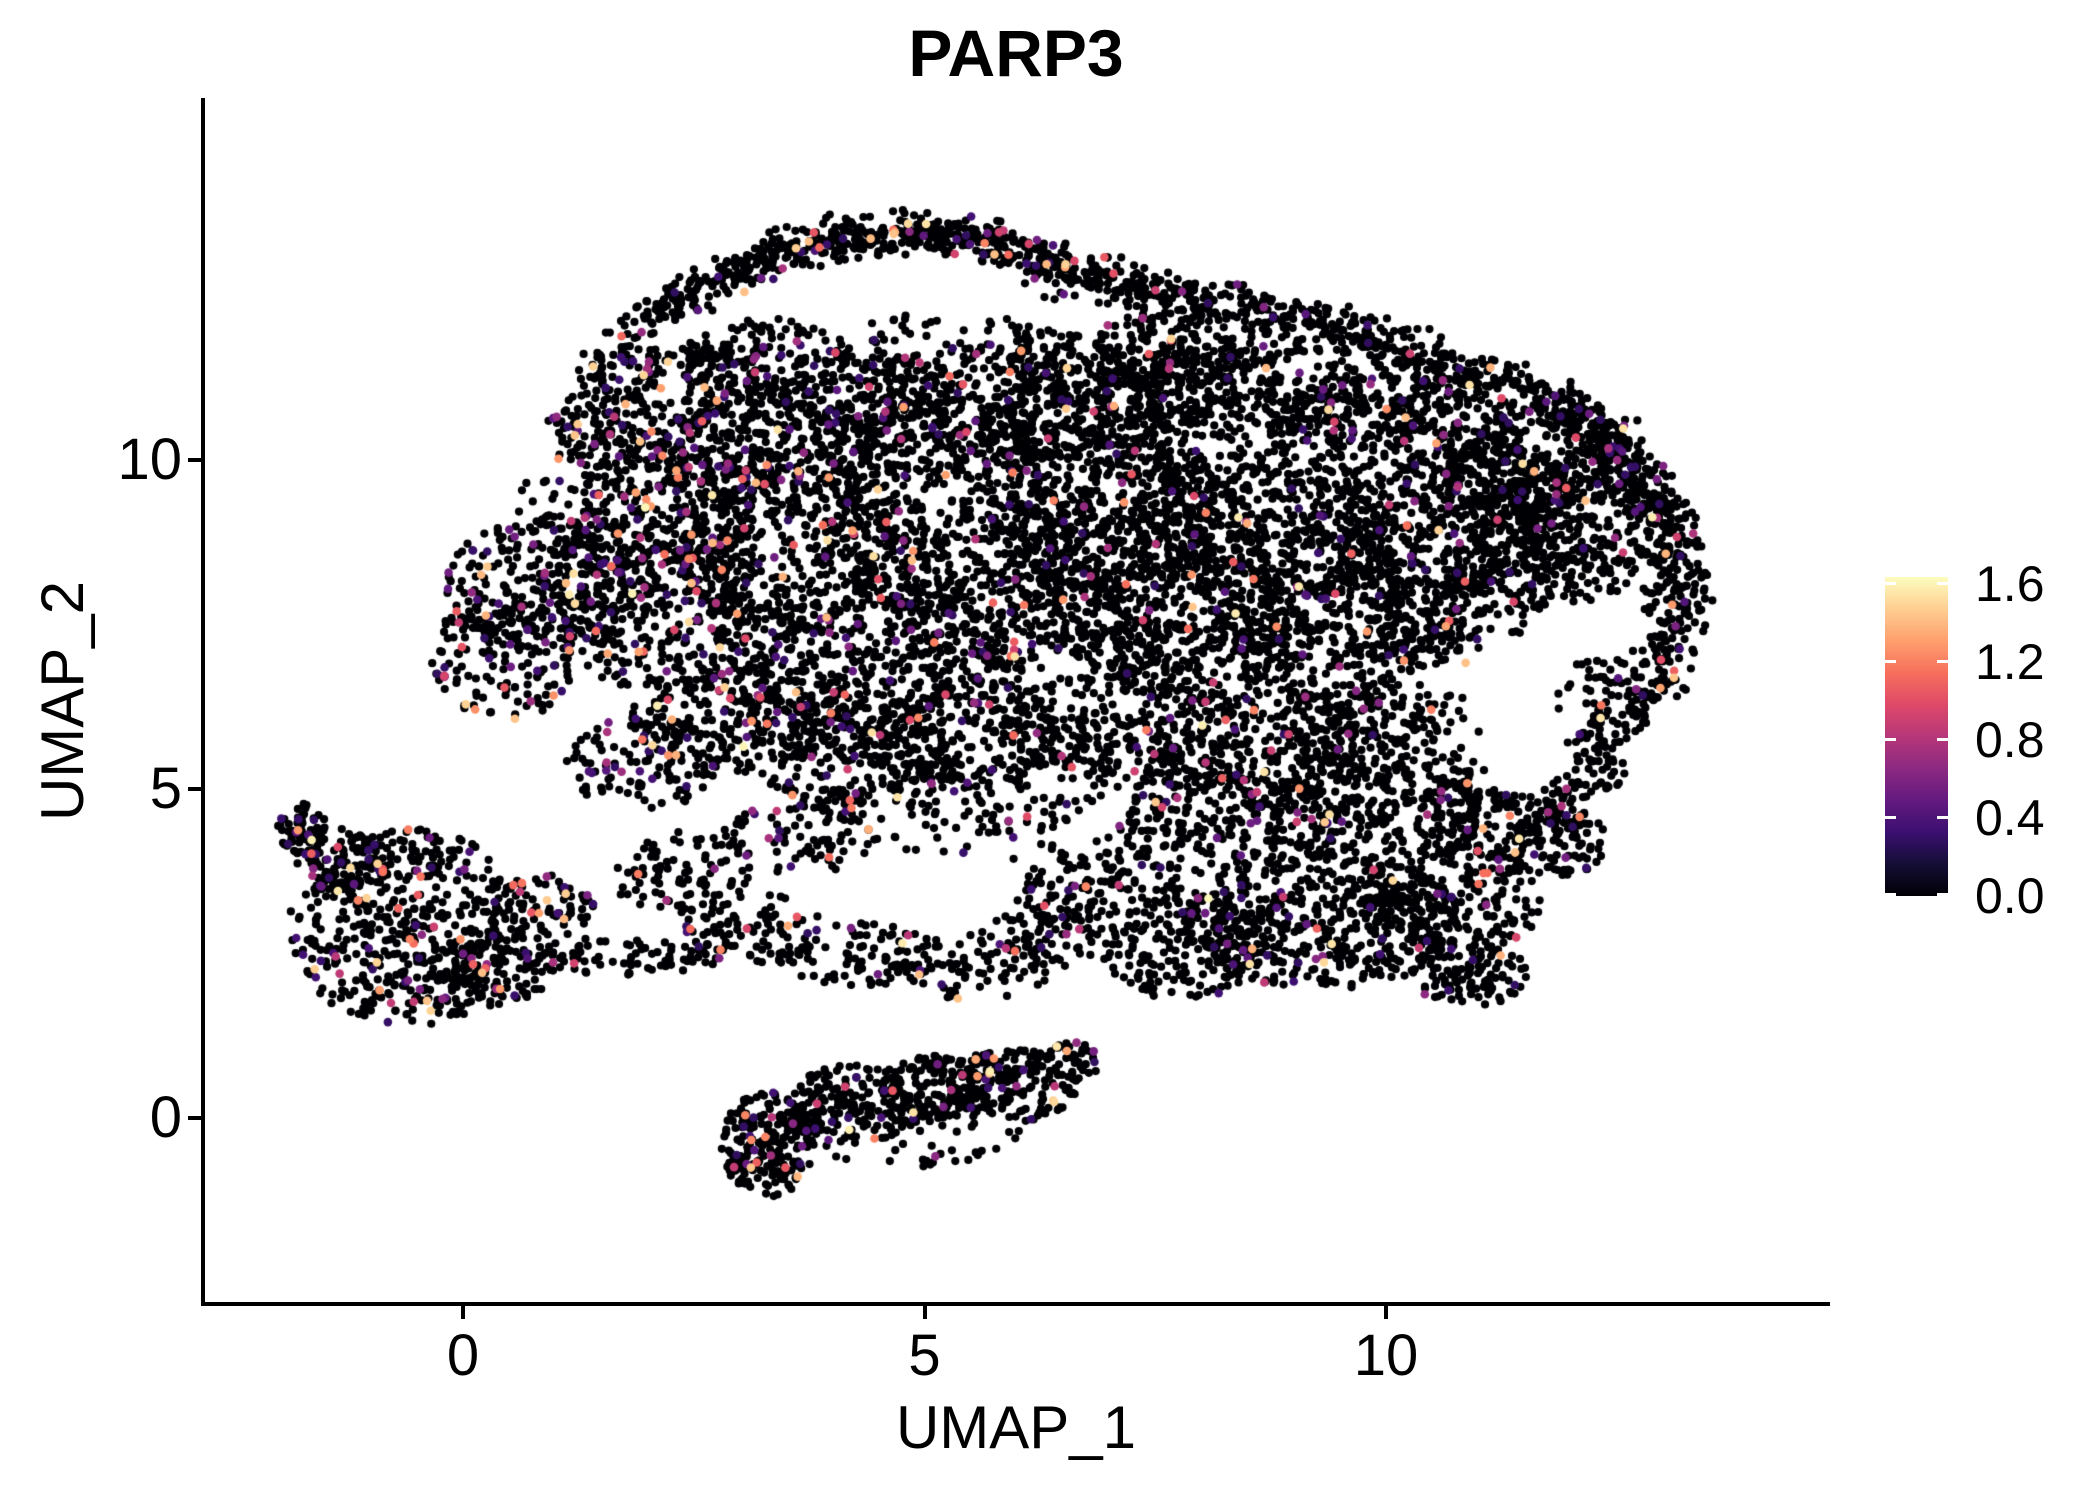  Describe the element at coordinates (1016, 1427) in the screenshot. I see `x-axis-label: UMAP_1` at that location.